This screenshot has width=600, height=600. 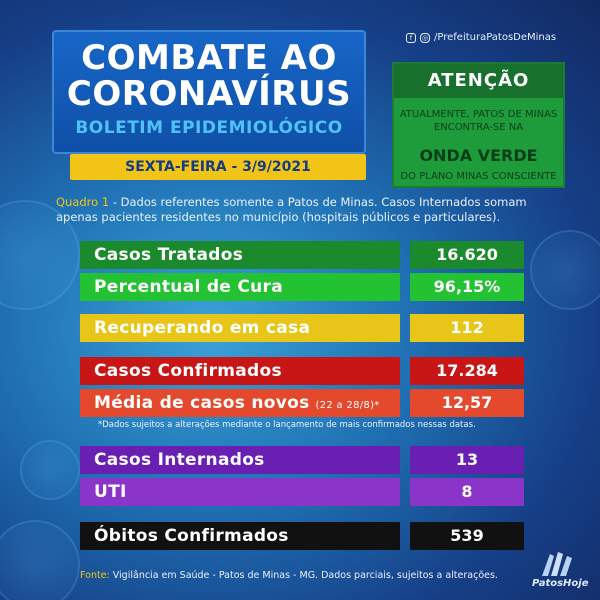 I want to click on patoshoje-logo-text: PatosHoje, so click(x=560, y=583).